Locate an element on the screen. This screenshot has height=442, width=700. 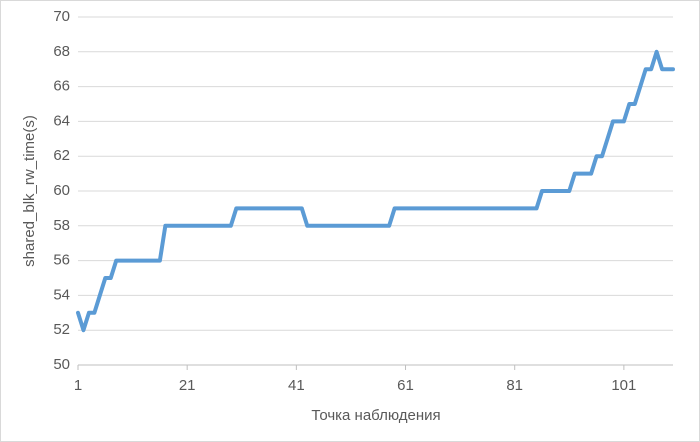
x-tick-label: 61 is located at coordinates (405, 385).